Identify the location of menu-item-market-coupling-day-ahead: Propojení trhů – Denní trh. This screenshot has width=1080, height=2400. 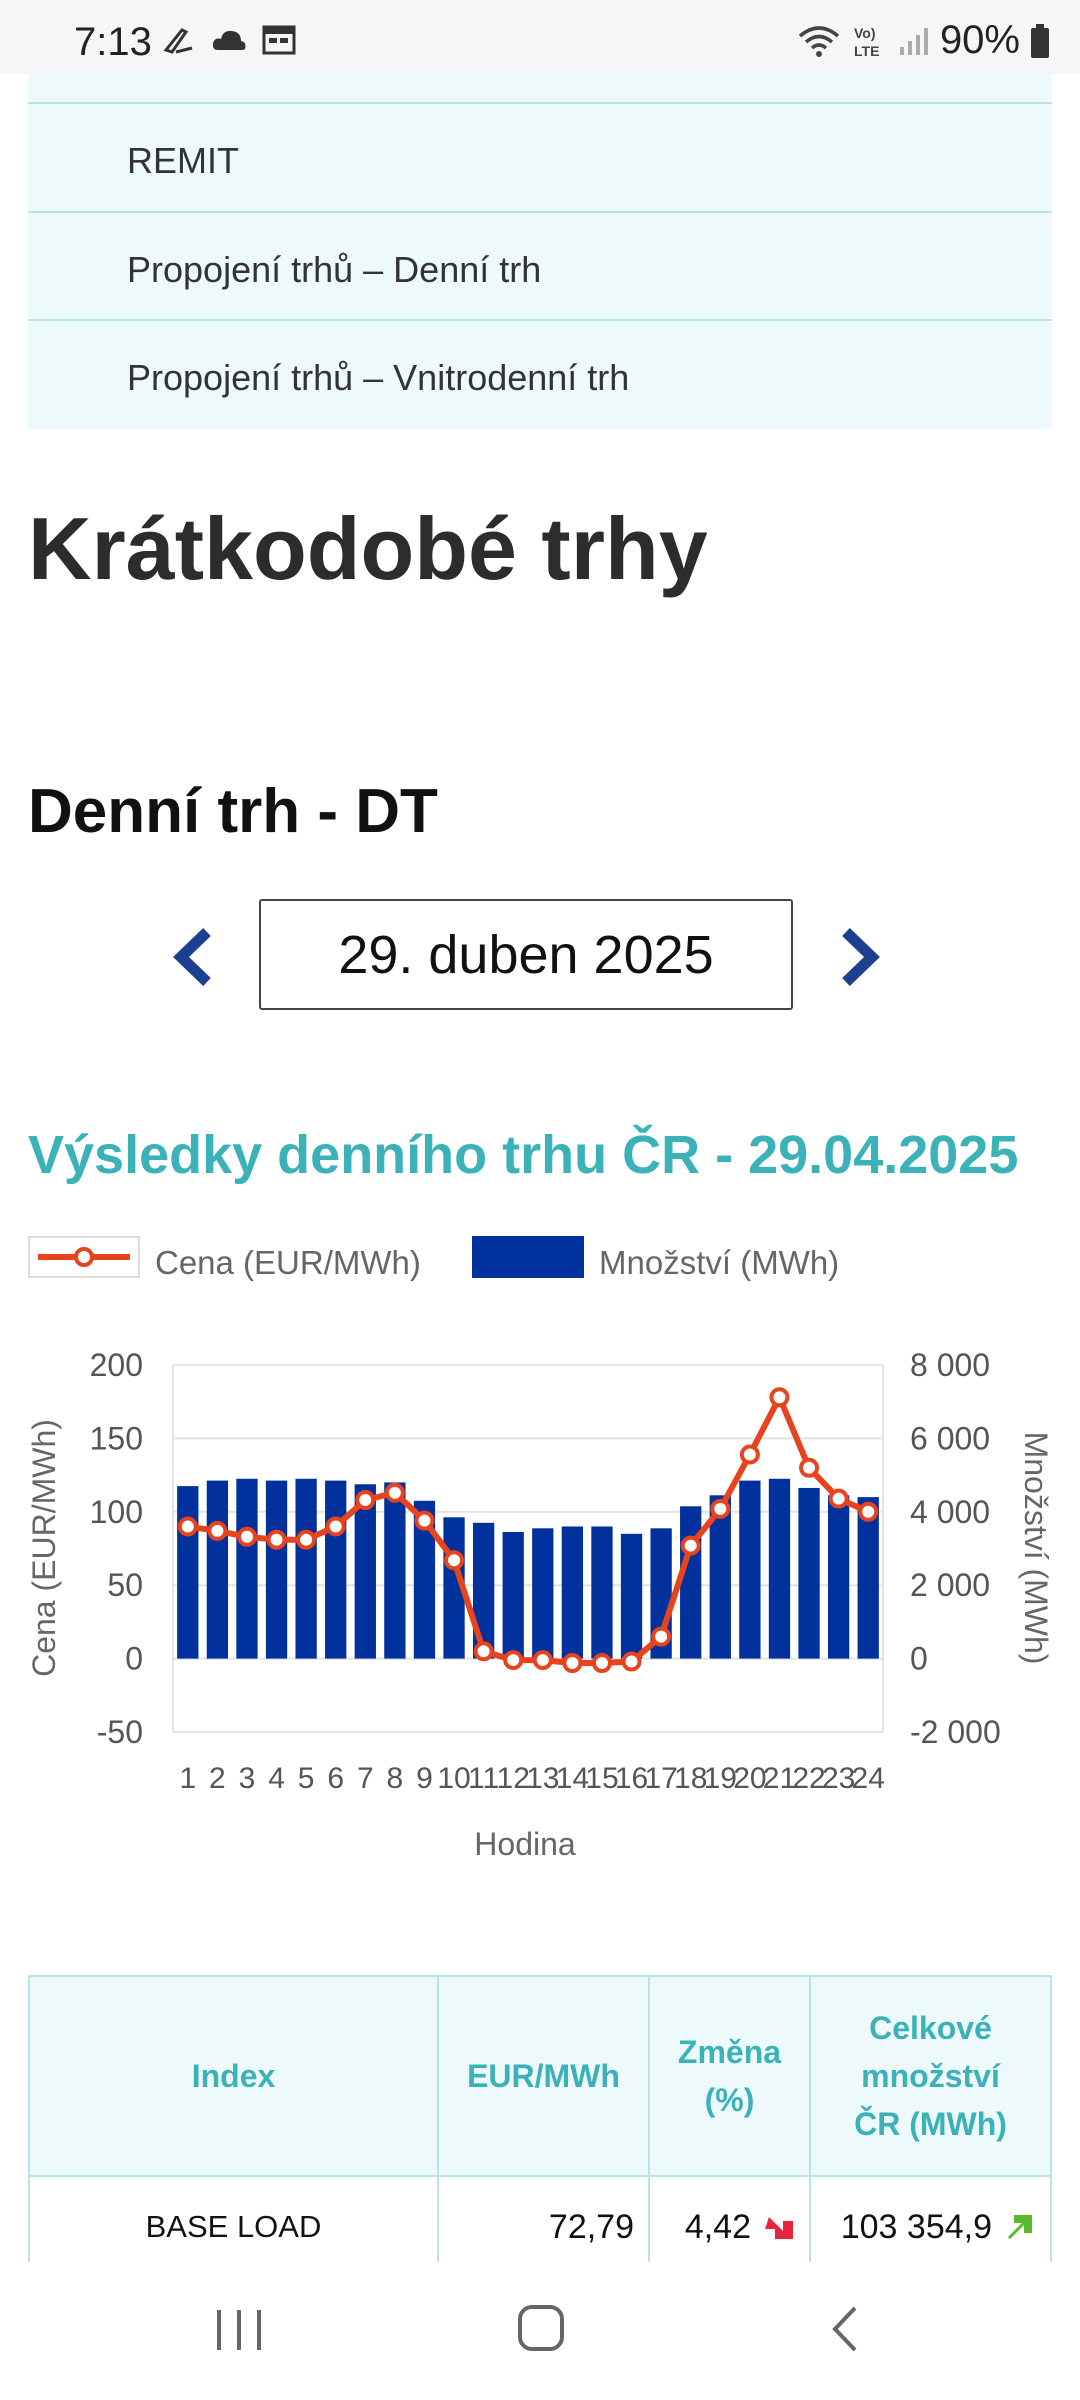
(540, 265).